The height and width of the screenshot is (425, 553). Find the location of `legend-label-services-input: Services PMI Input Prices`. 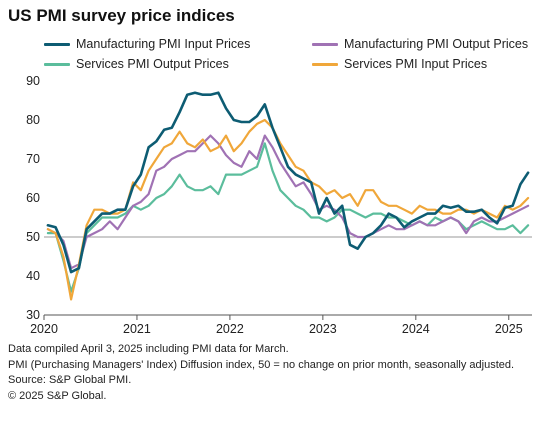

legend-label-services-input: Services PMI Input Prices is located at coordinates (416, 64).